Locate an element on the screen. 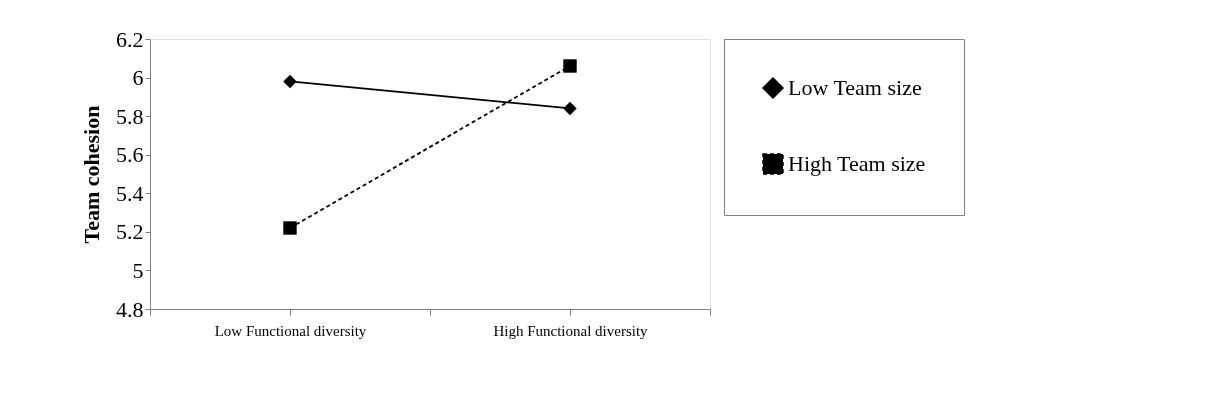 This screenshot has width=1213, height=405. y-tick-label: 5.2 is located at coordinates (130, 232).